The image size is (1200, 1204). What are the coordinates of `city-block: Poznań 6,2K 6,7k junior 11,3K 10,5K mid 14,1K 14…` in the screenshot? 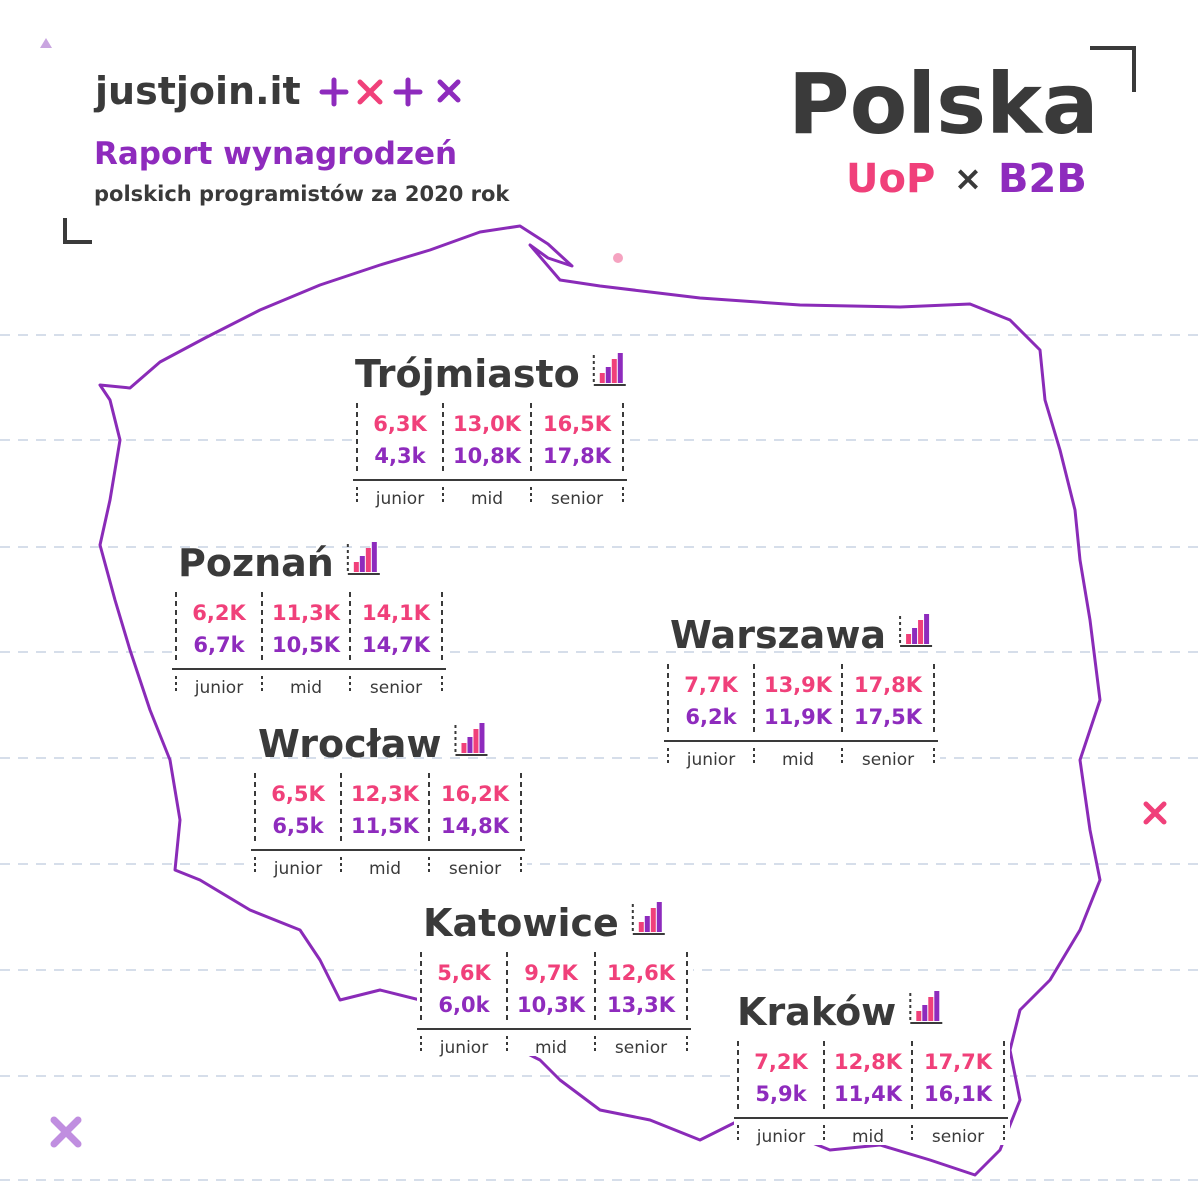 It's located at (310, 619).